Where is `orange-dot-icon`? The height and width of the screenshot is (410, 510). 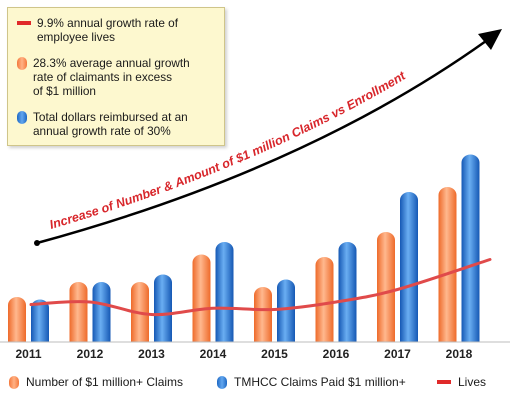
orange-dot-icon is located at coordinates (14, 382).